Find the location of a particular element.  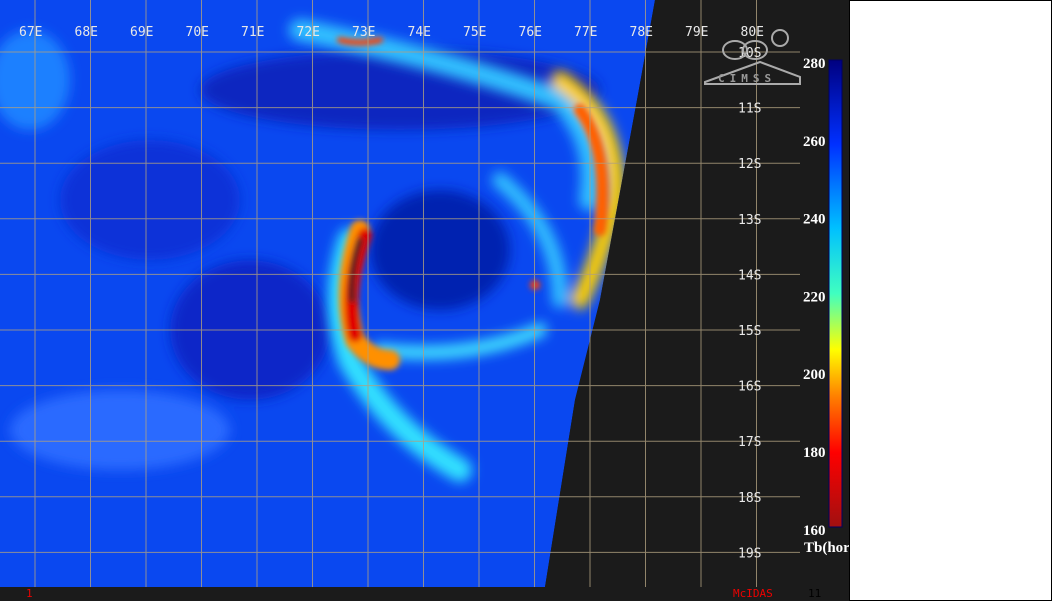

colorbar-tick-label: 220 is located at coordinates (814, 297).